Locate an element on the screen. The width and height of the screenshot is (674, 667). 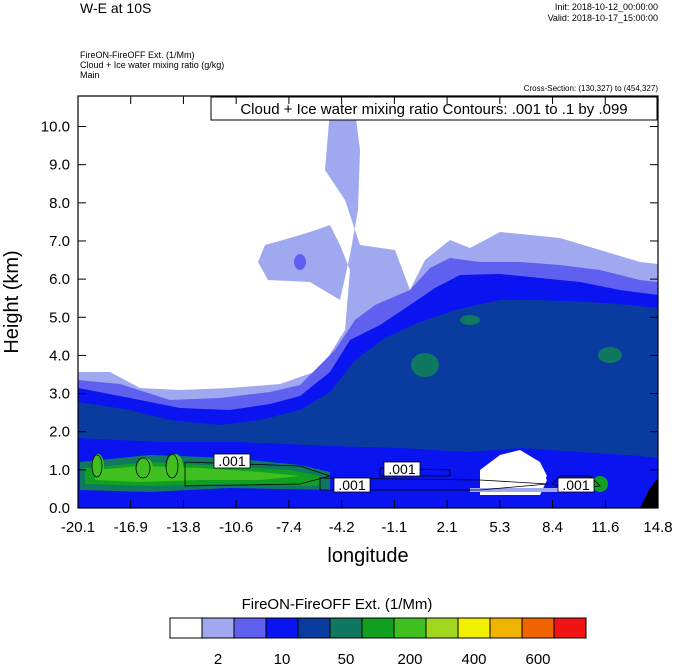
x-tick-label: 8.4 is located at coordinates (552, 527).